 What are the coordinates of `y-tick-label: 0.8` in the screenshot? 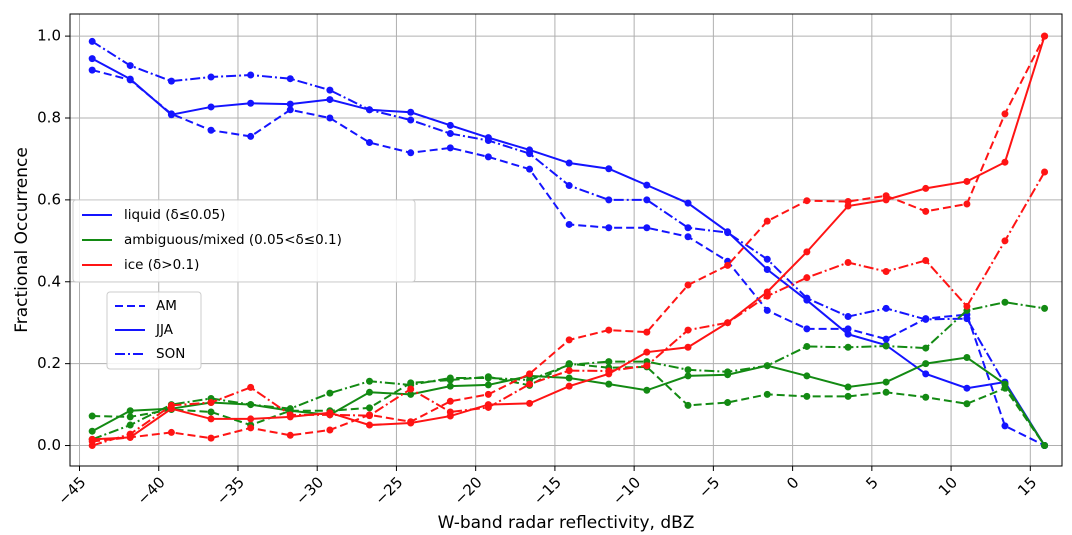 It's located at (49, 117).